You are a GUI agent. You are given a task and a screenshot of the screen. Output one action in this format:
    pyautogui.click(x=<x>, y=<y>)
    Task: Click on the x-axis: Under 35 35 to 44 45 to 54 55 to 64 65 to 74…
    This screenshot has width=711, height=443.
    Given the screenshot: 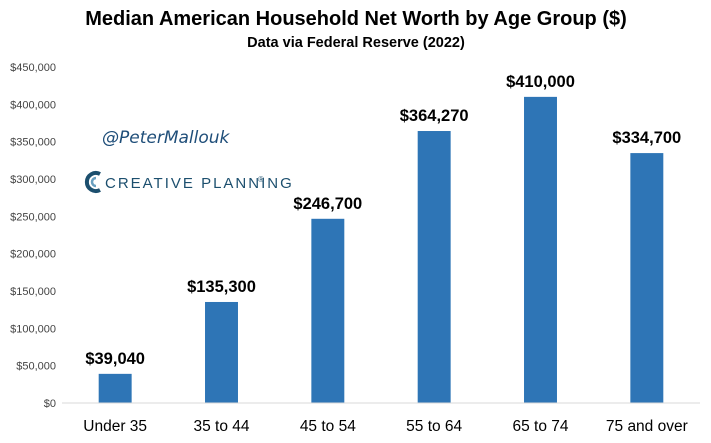 What is the action you would take?
    pyautogui.click(x=381, y=418)
    